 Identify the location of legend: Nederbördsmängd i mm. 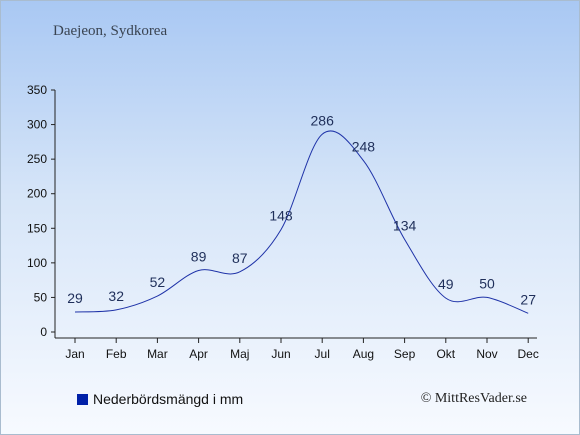
(160, 399).